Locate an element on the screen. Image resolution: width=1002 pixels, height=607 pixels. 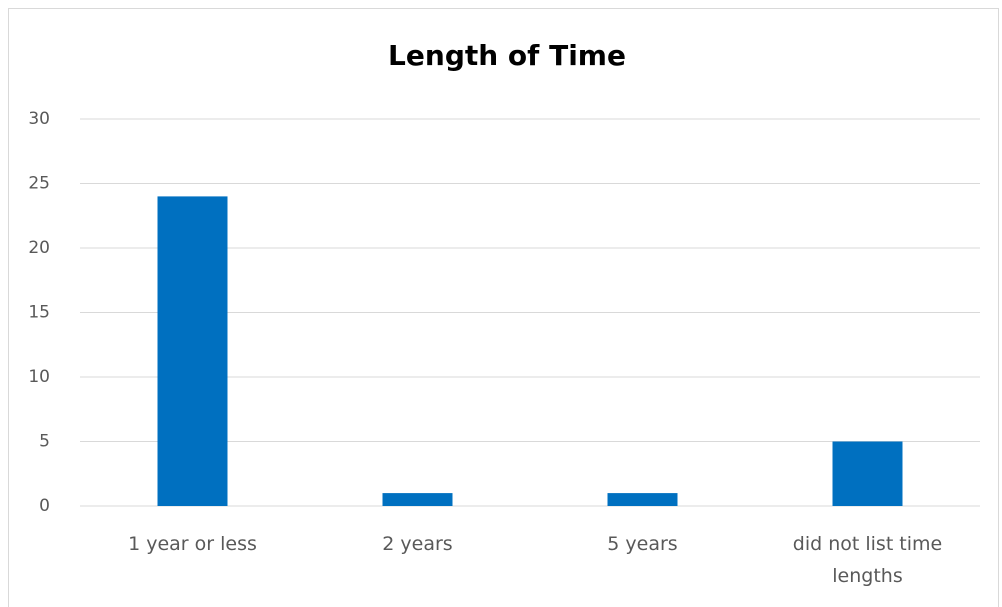
y-tick-label: 20 is located at coordinates (39, 248).